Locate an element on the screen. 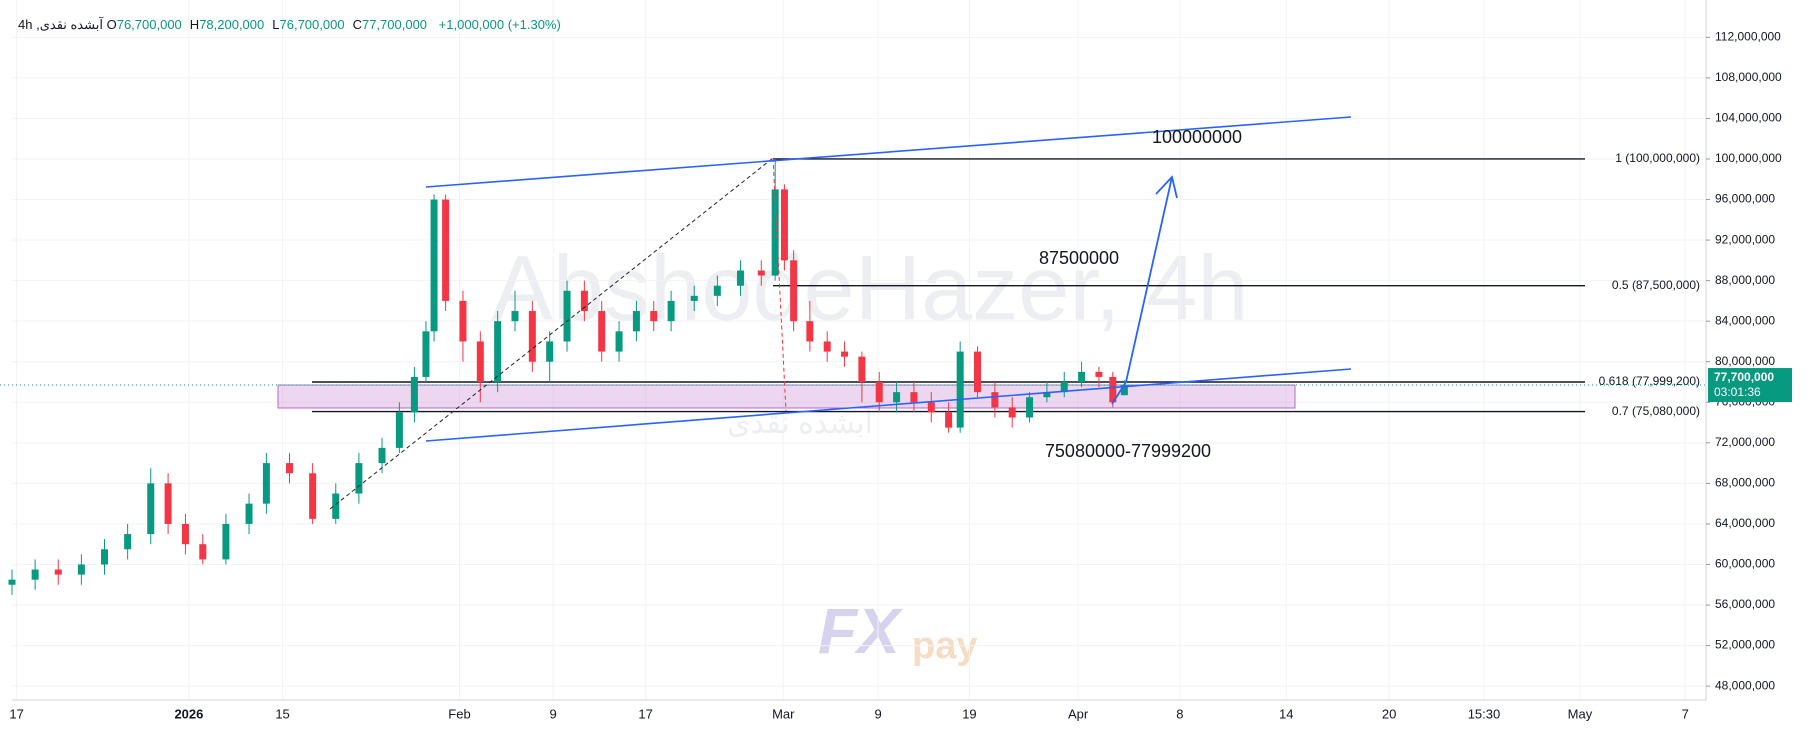 This screenshot has height=744, width=1814. price-label: 77,700,000 is located at coordinates (1744, 377).